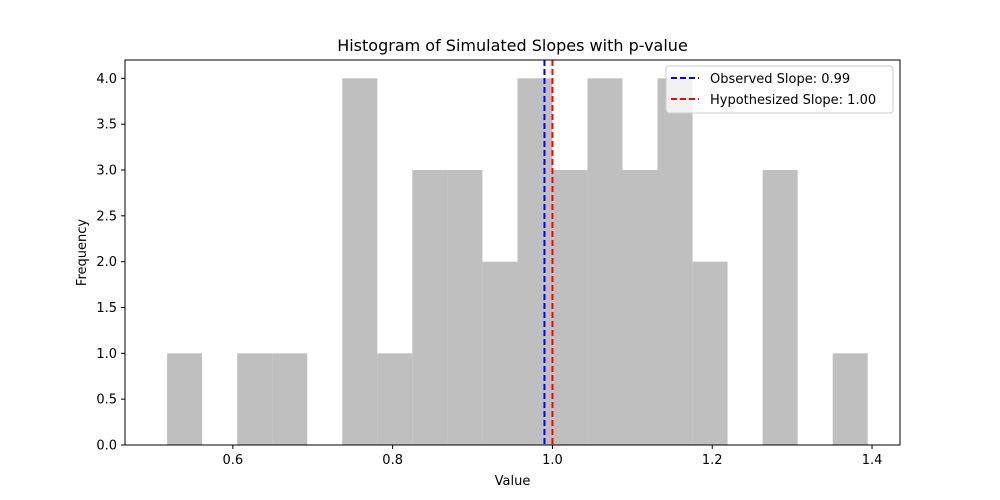 The image size is (1000, 500). What do you see at coordinates (780, 79) in the screenshot?
I see `legend-label-observed-slope: Observed Slope: 0.99` at bounding box center [780, 79].